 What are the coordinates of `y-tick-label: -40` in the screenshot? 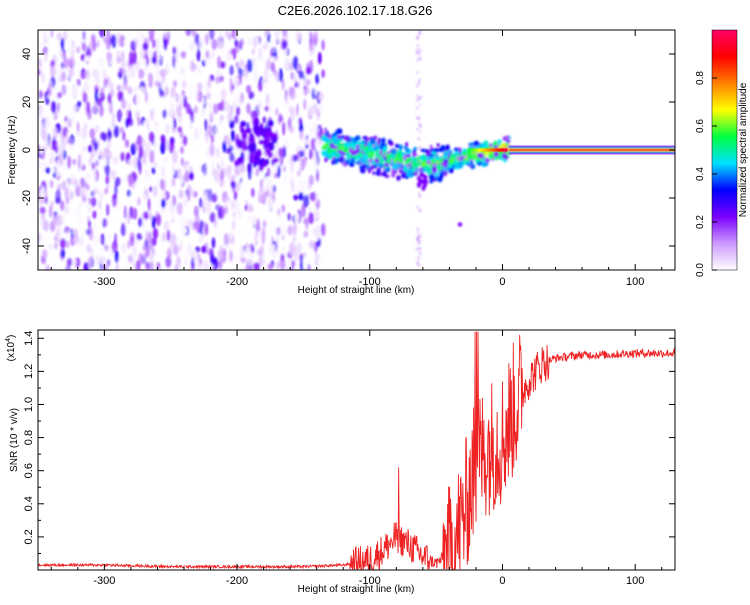 It's located at (27, 246).